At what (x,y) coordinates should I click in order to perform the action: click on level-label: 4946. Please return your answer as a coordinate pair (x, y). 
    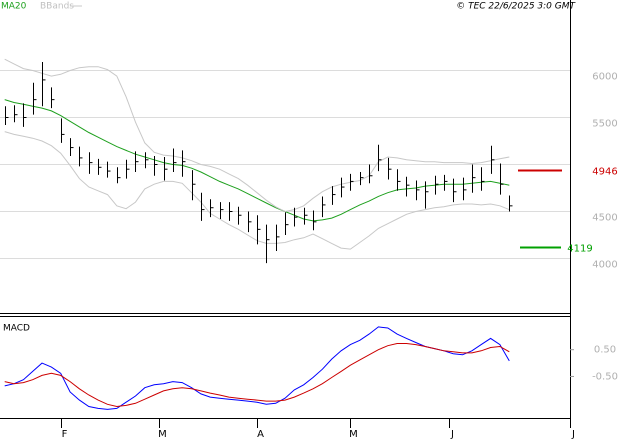
    Looking at the image, I should click on (604, 172).